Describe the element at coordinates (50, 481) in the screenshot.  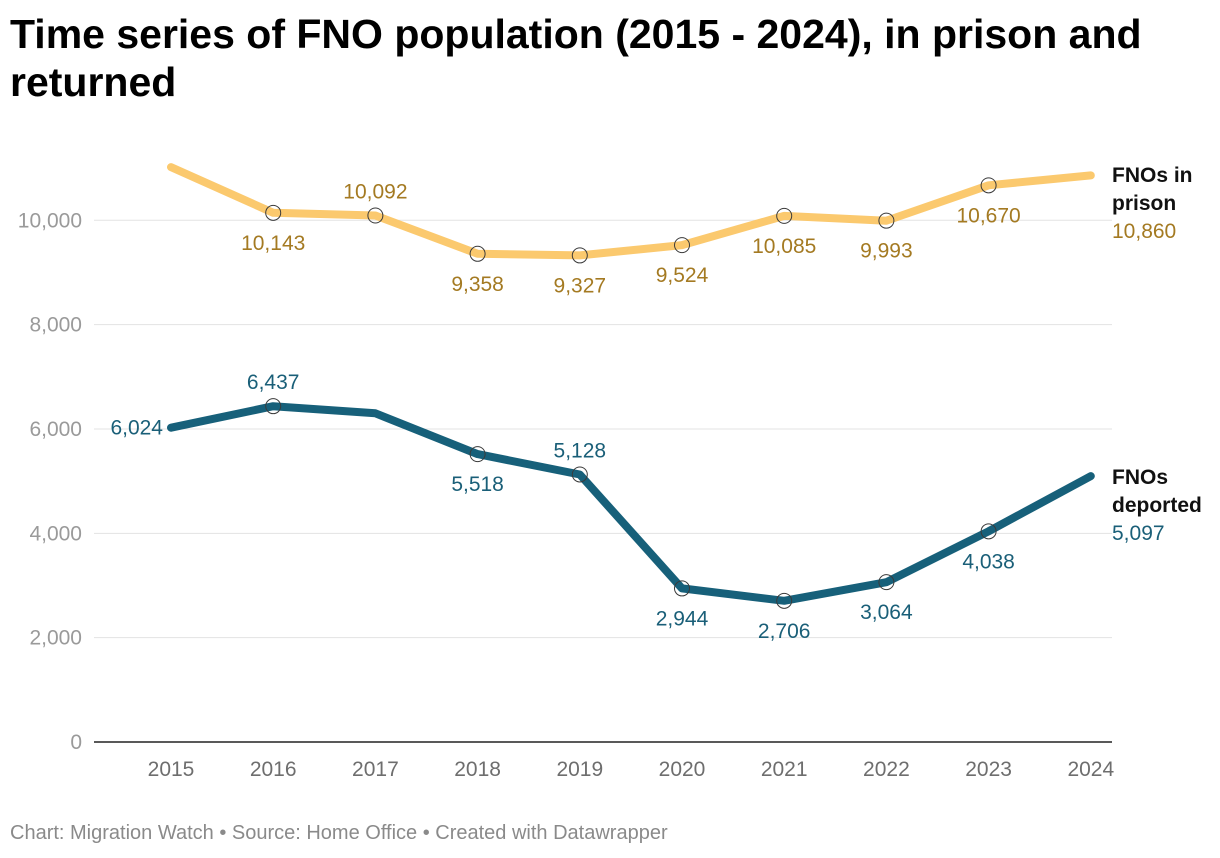
I see `y-axis: 0 2,000 4,000 6,000 8,000 10,000` at that location.